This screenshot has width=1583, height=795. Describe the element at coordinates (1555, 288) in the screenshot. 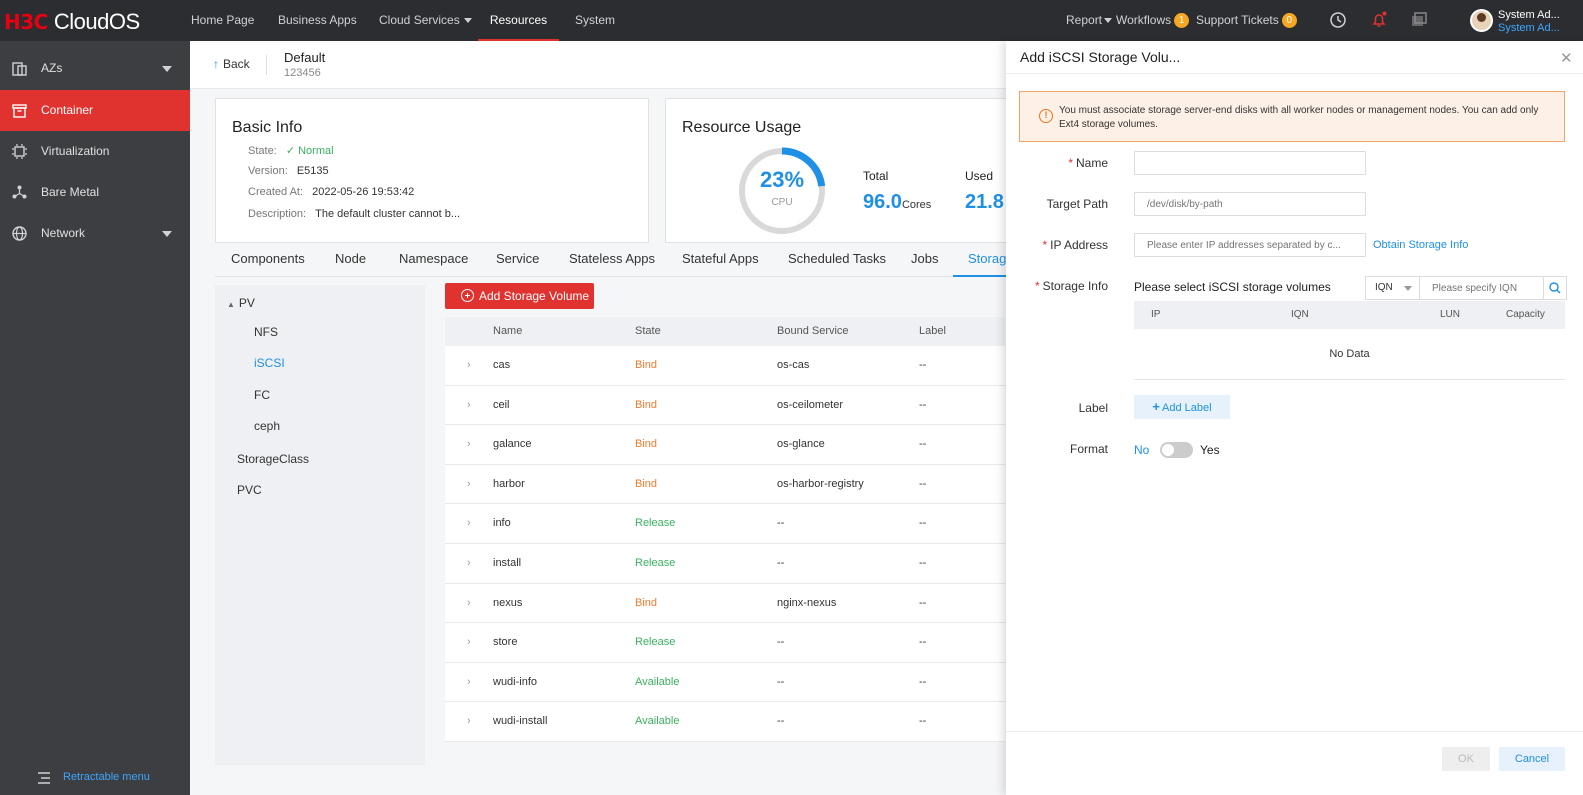

I see `iqn-search-button` at that location.